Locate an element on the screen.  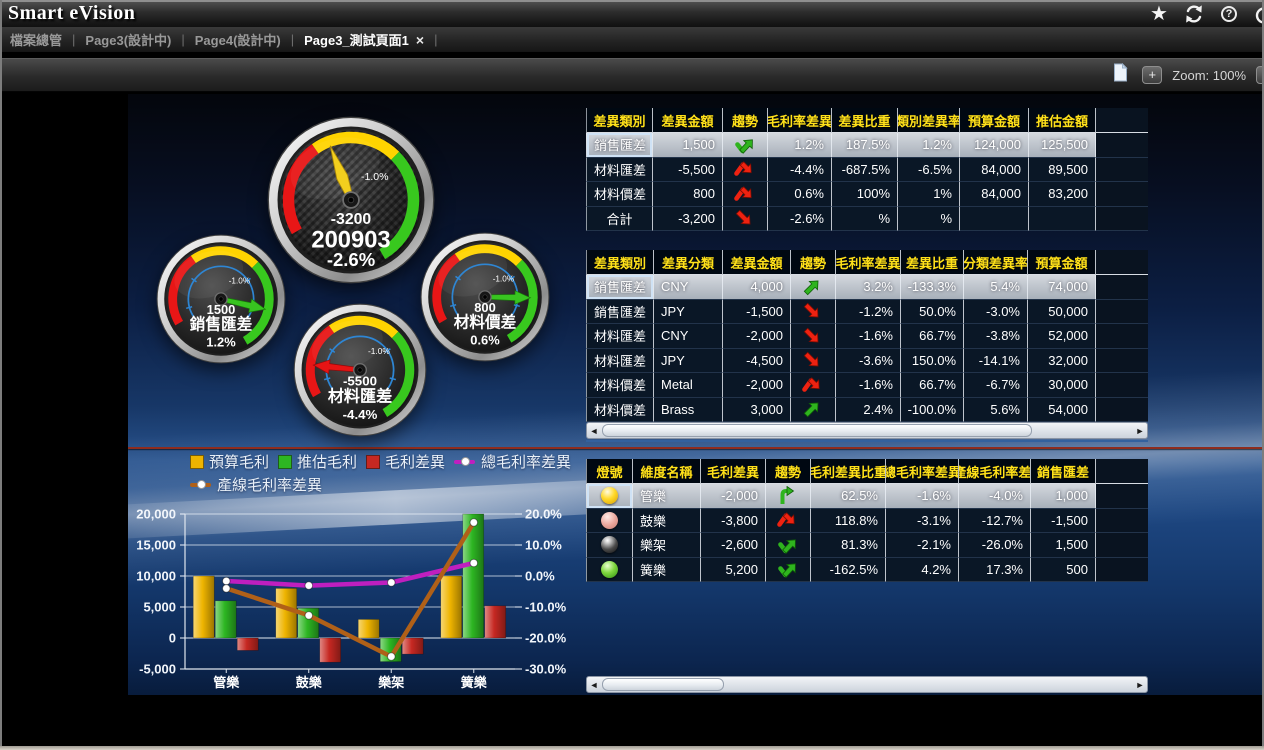
tab-file-explorer: 檔案總管 is located at coordinates (36, 39).